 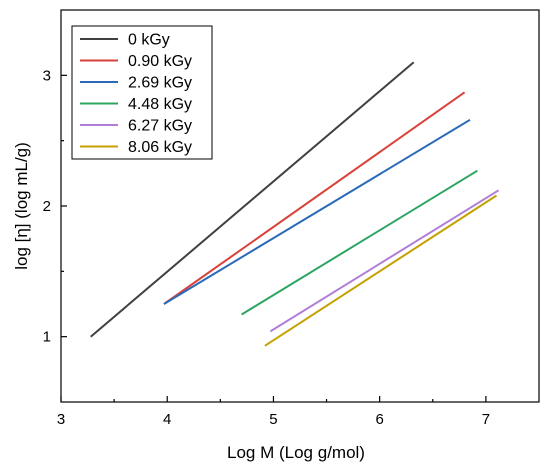 I want to click on legend-label-5: 8.06 kGy, so click(x=160, y=147).